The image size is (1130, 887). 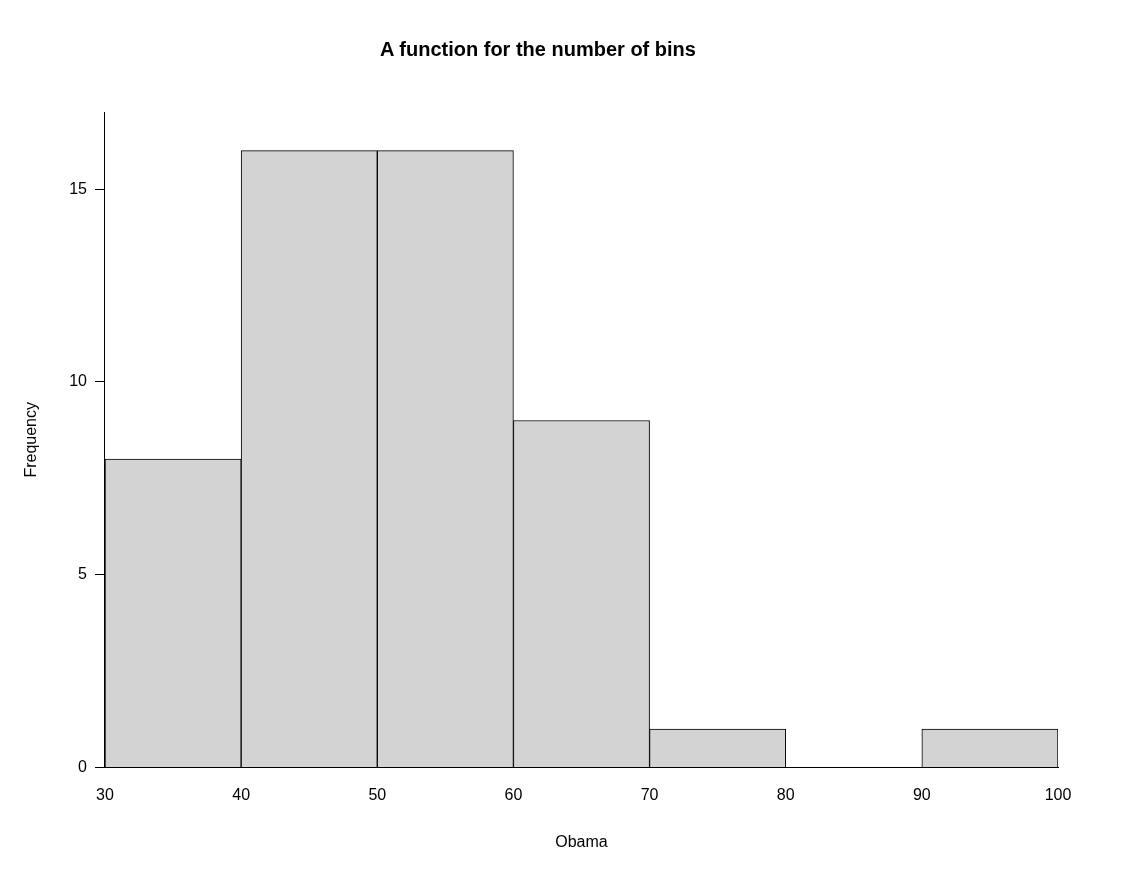 I want to click on x-tick-label: 40, so click(x=241, y=794).